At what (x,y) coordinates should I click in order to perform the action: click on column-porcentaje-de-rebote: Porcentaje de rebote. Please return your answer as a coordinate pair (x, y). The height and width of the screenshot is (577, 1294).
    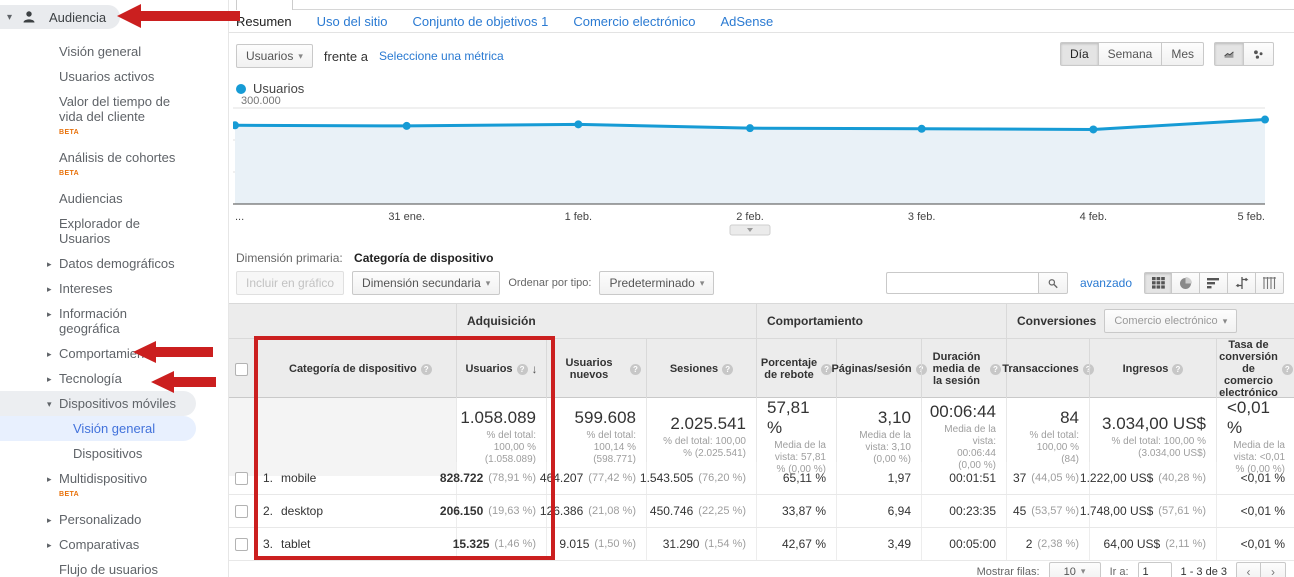
    Looking at the image, I should click on (796, 369).